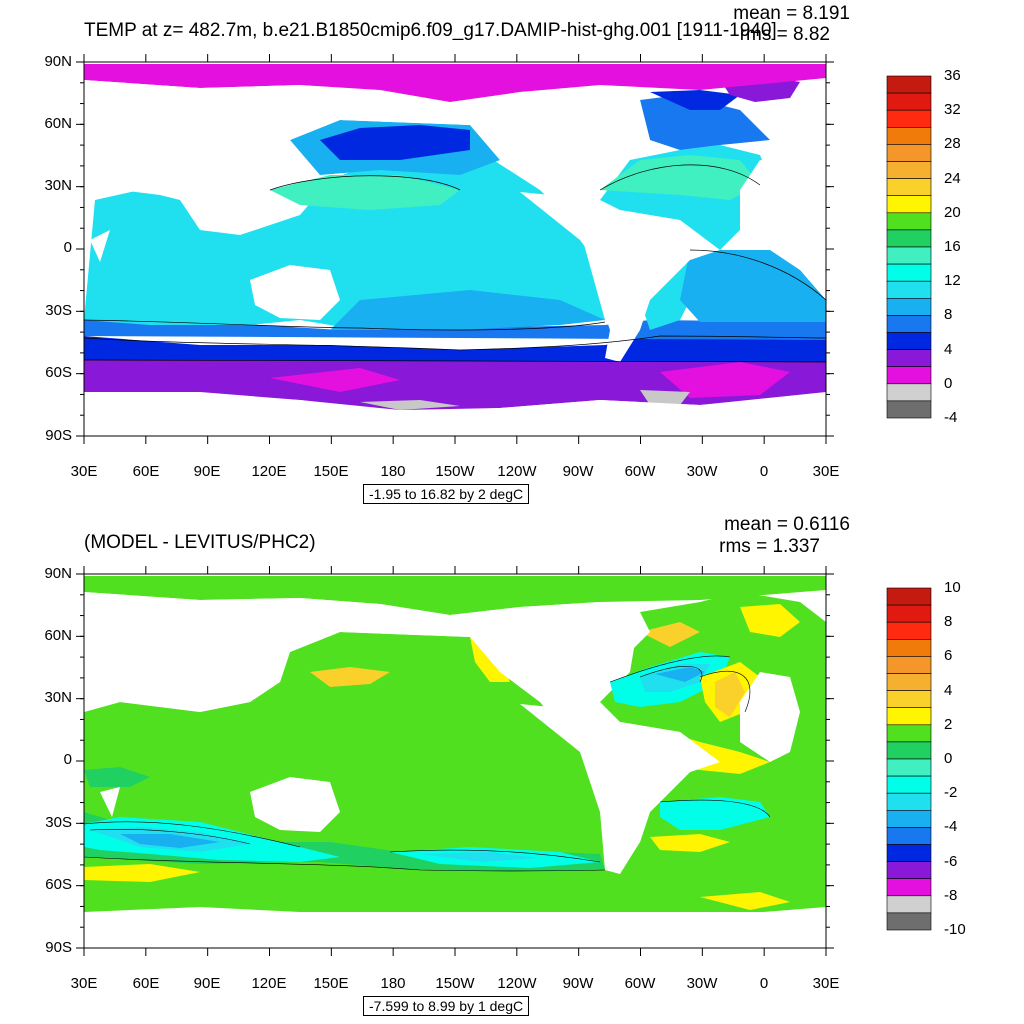 The height and width of the screenshot is (1024, 1024). Describe the element at coordinates (948, 724) in the screenshot. I see `colorbar-tick-label: 2` at that location.